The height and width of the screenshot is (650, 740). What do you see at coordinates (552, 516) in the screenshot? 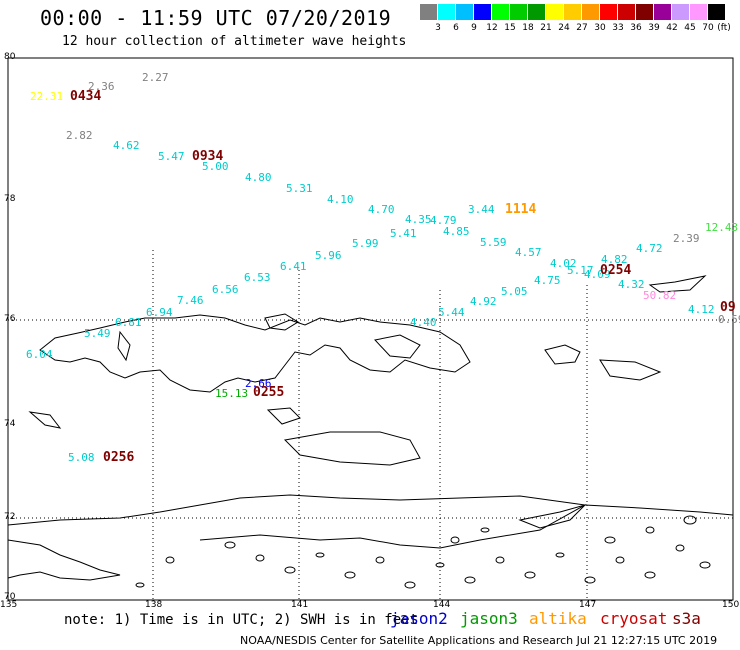
I see `river-mouth` at bounding box center [552, 516].